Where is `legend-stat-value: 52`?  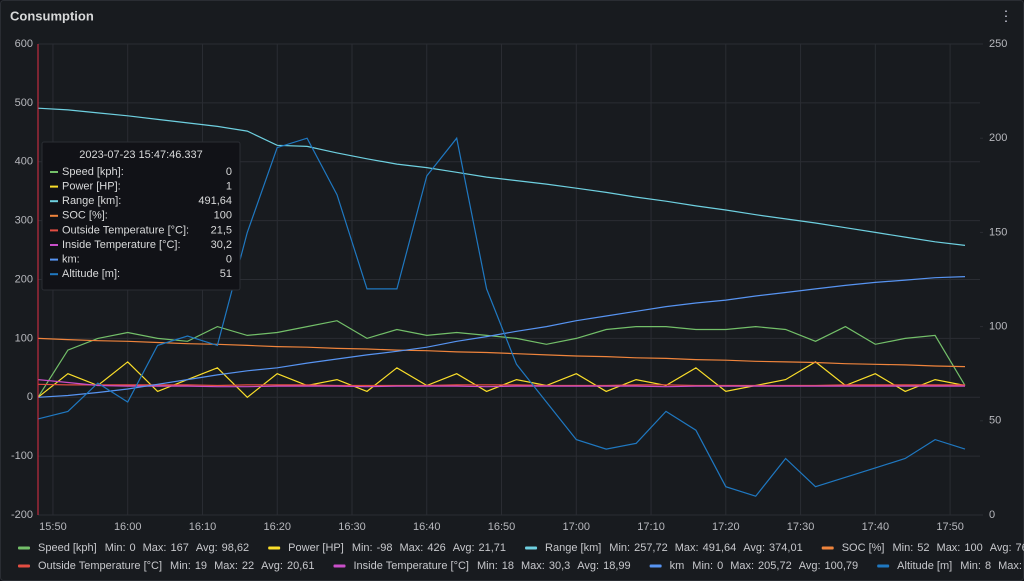 legend-stat-value: 52 is located at coordinates (923, 548).